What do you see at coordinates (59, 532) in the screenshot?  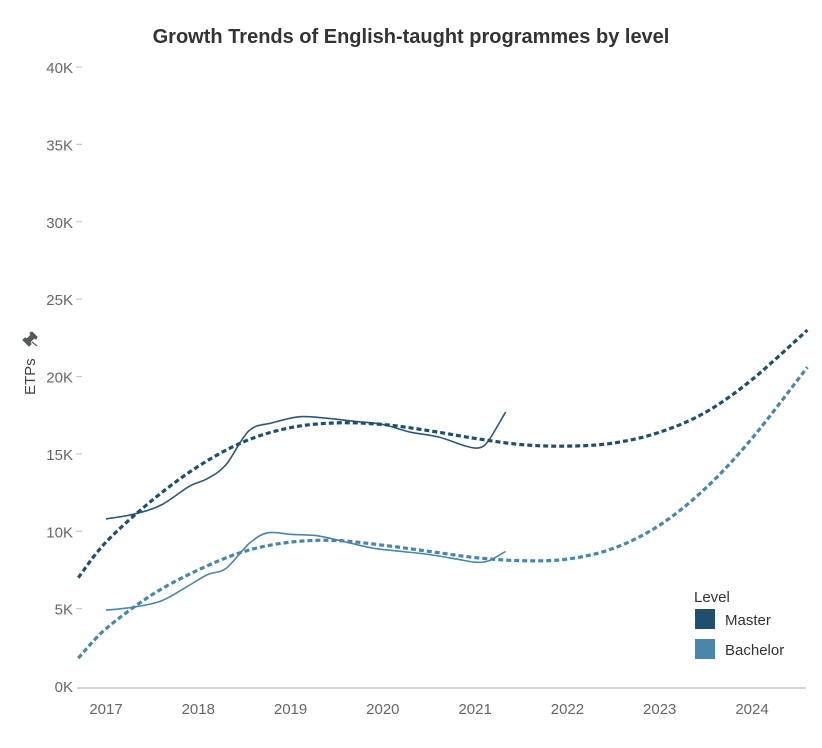 I see `y-tick-label: 10K` at bounding box center [59, 532].